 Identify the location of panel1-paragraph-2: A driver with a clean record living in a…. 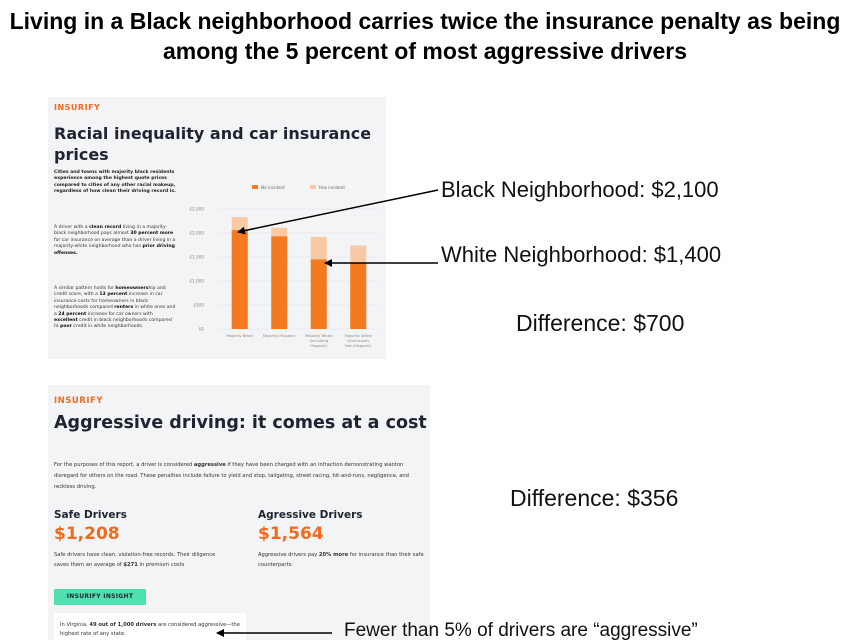
(115, 240).